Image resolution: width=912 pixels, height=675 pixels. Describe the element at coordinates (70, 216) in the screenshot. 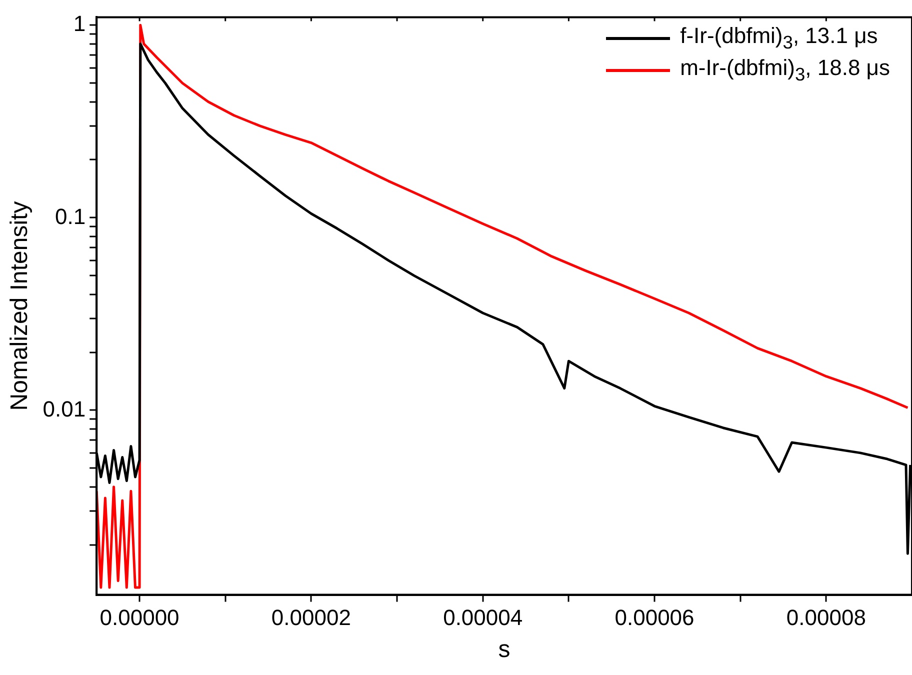

I see `y-tick-label: 0.1` at that location.